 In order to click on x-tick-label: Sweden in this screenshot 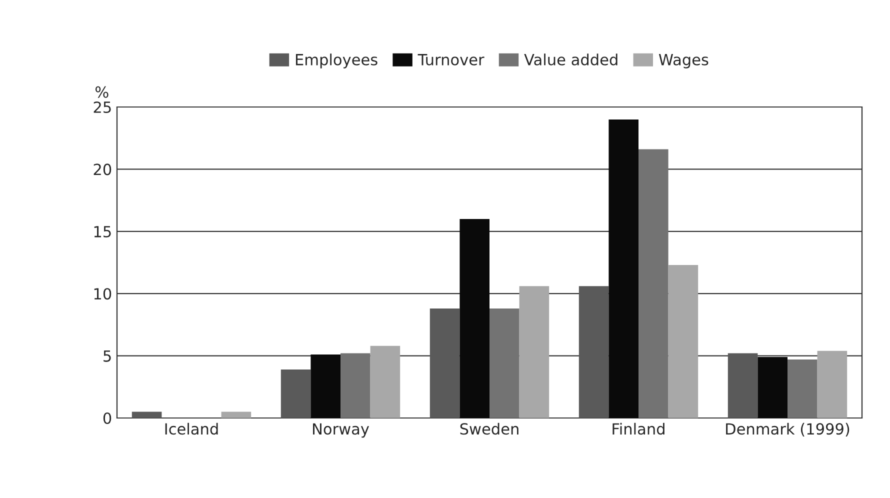, I will do `click(489, 428)`.